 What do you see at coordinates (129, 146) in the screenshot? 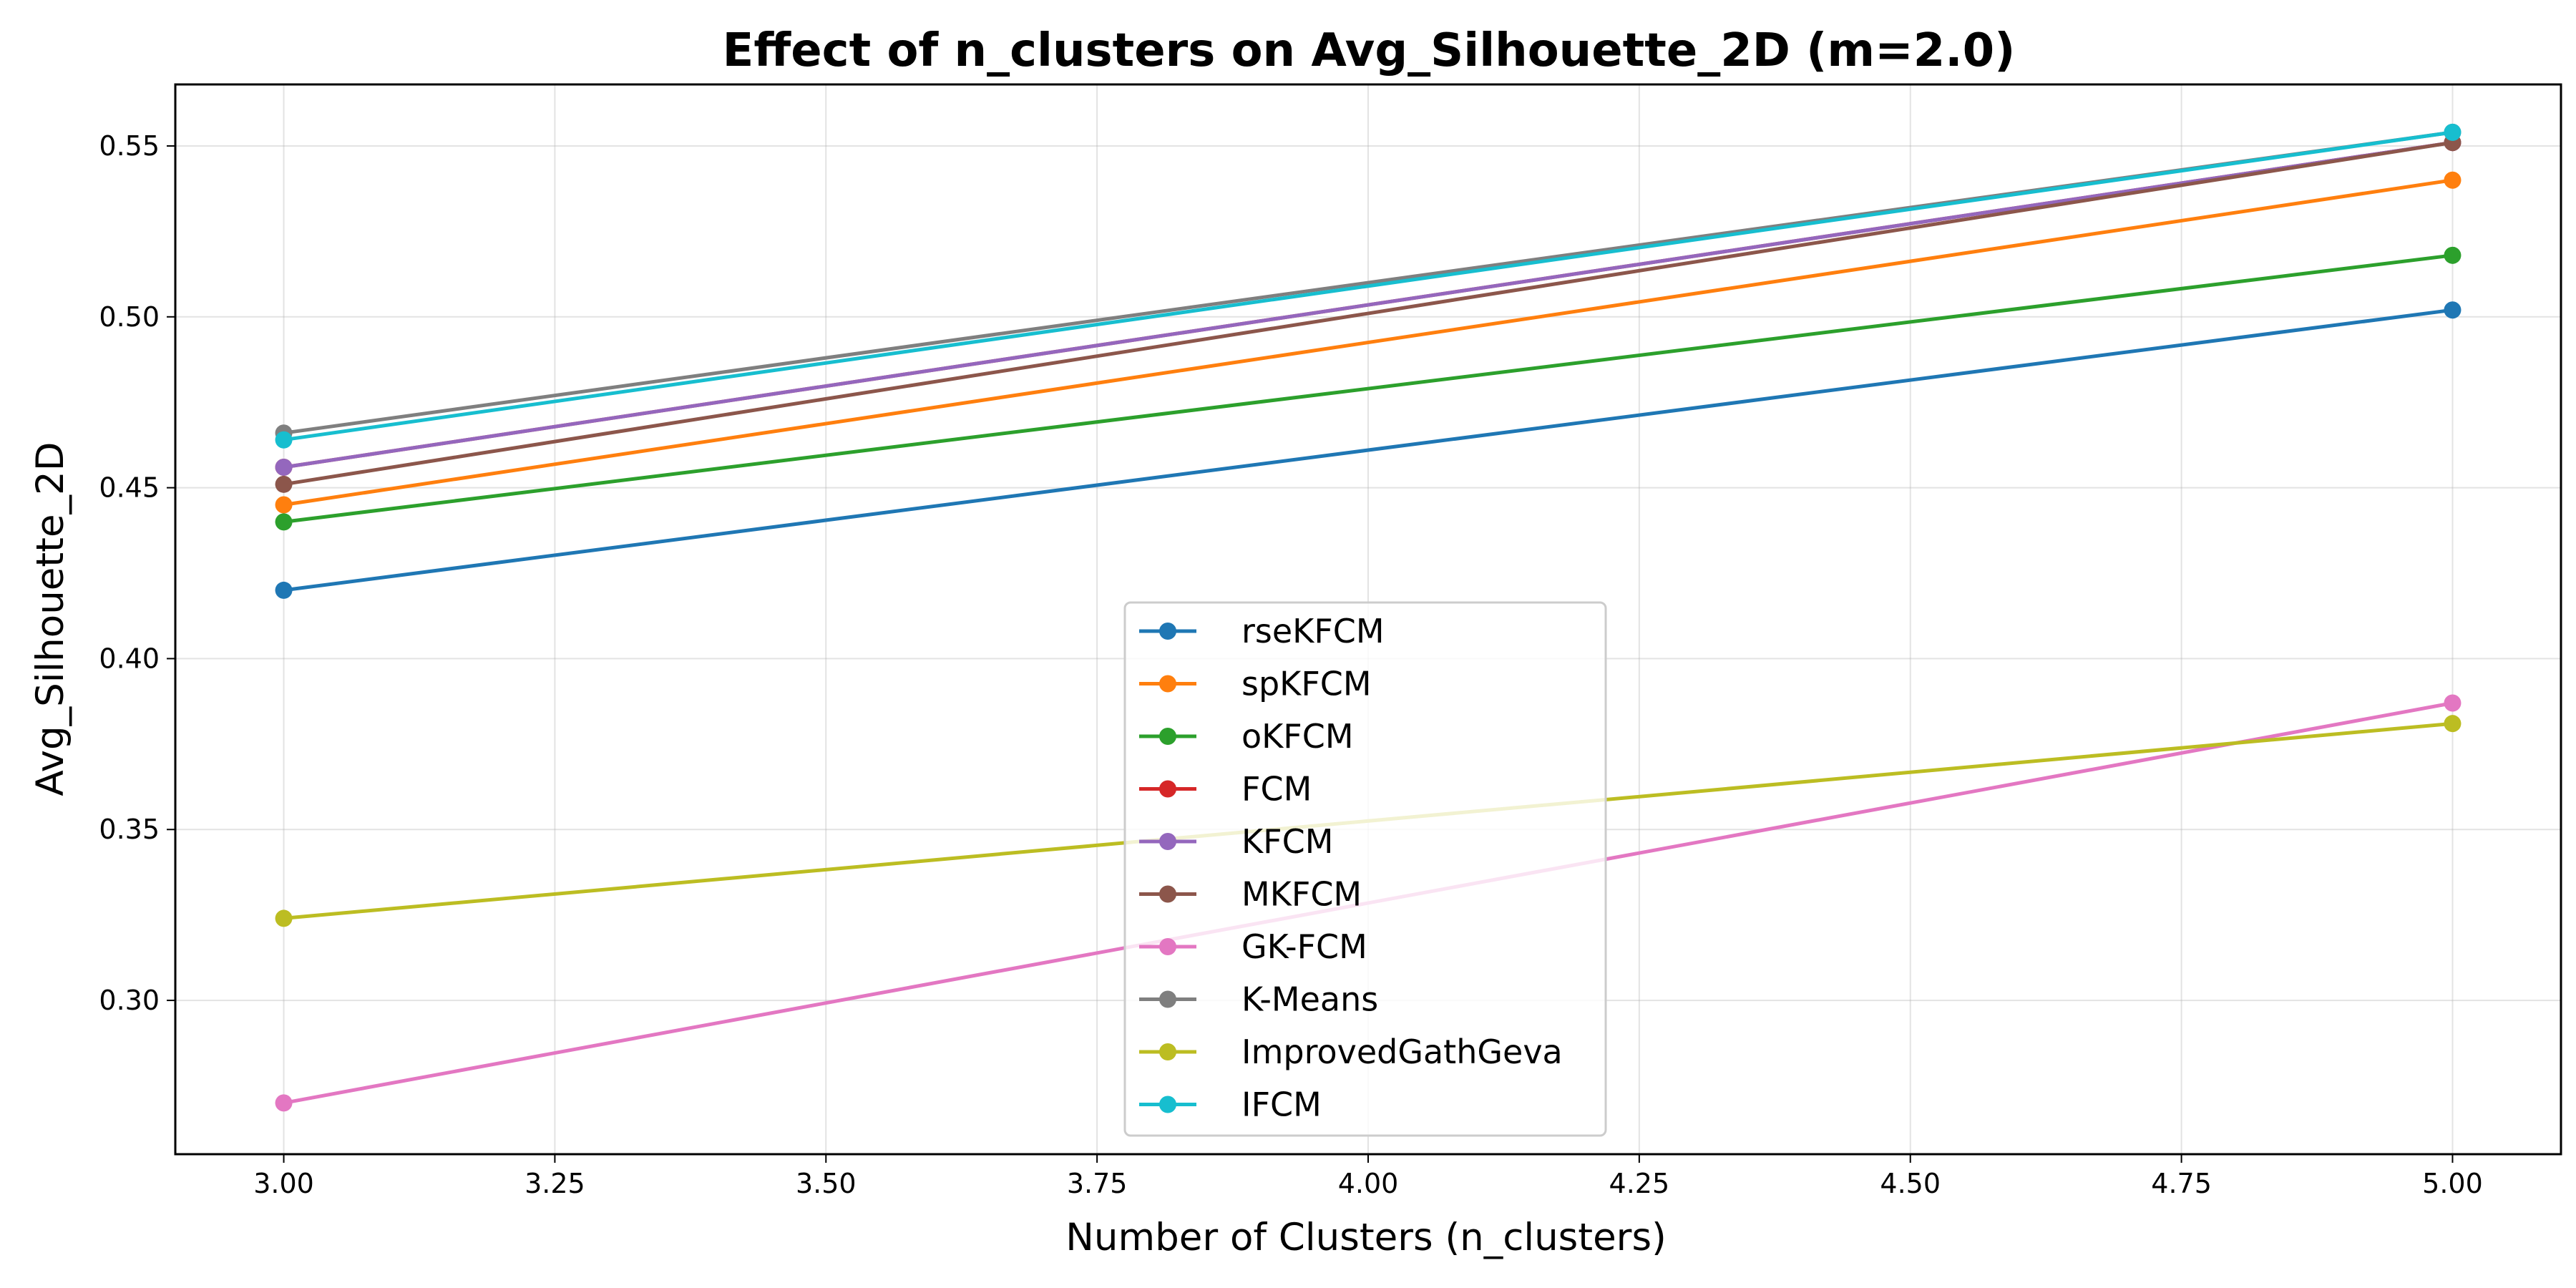
I see `y-tick-label: 0.55` at bounding box center [129, 146].